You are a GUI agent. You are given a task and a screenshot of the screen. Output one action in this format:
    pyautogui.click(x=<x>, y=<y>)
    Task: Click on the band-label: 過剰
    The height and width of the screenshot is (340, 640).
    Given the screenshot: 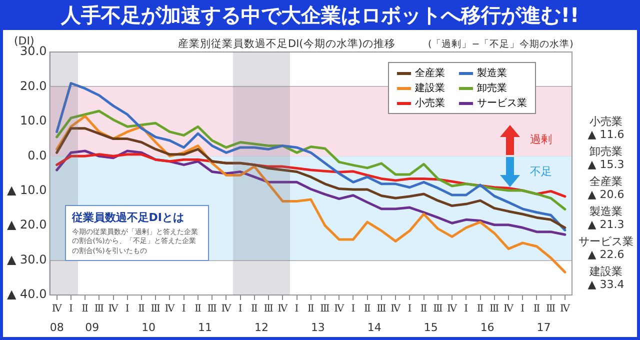 What is the action you would take?
    pyautogui.click(x=541, y=139)
    